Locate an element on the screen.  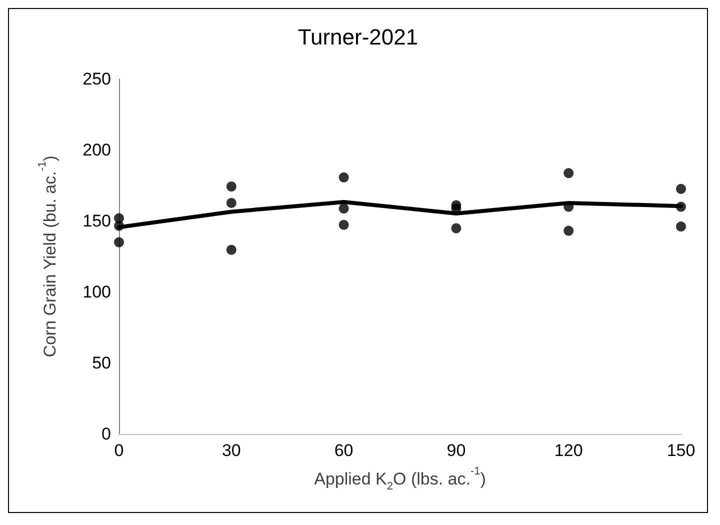
x-tick-label: 90 is located at coordinates (456, 450).